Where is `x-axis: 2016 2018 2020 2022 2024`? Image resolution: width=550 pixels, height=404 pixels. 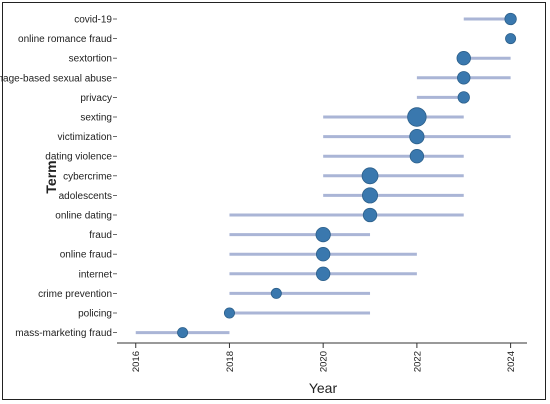 x-axis: 2016 2018 2020 2022 2024 is located at coordinates (322, 357).